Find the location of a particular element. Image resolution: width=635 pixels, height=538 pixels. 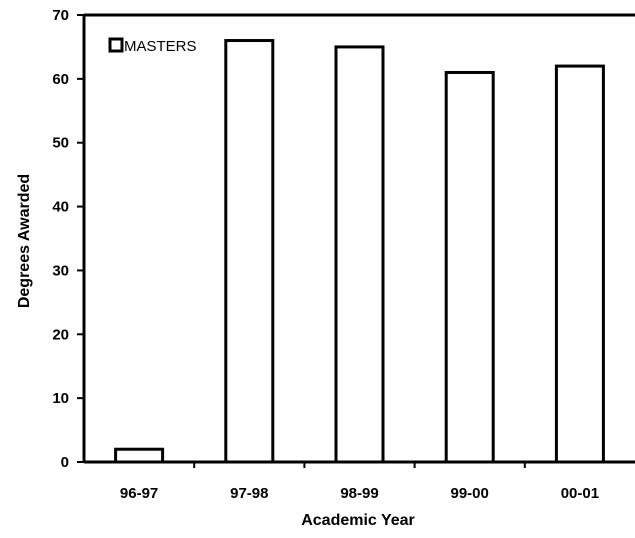

legend: MASTERS is located at coordinates (152, 46).